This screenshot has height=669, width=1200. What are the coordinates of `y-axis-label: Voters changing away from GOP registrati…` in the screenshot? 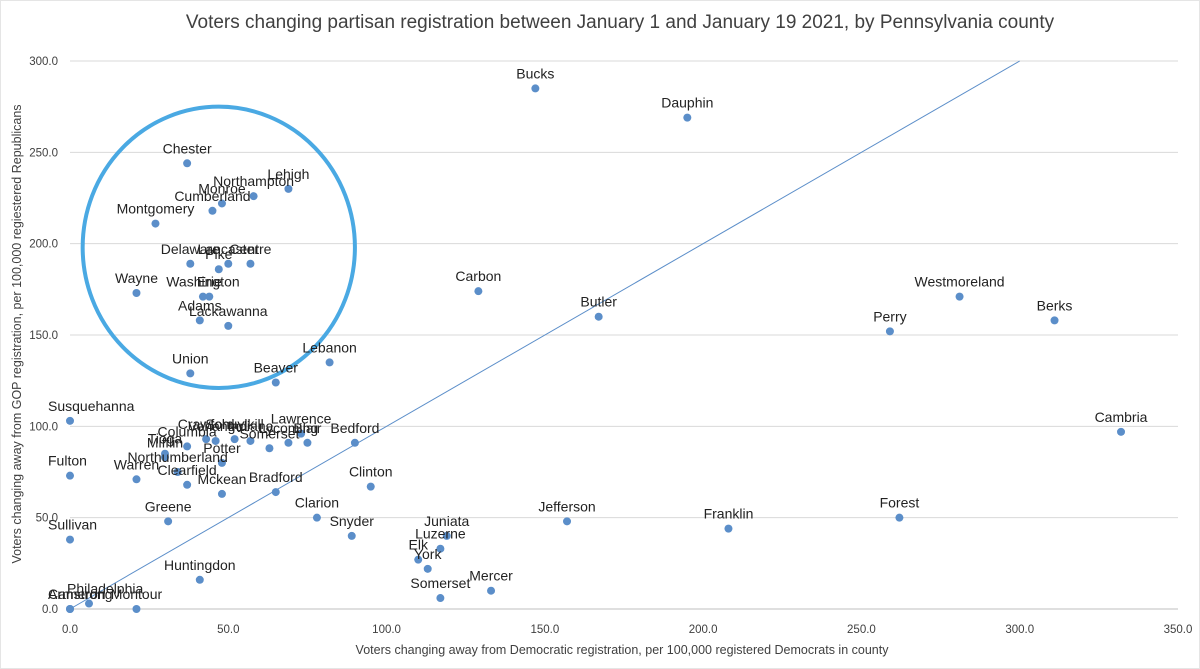 It's located at (17, 333).